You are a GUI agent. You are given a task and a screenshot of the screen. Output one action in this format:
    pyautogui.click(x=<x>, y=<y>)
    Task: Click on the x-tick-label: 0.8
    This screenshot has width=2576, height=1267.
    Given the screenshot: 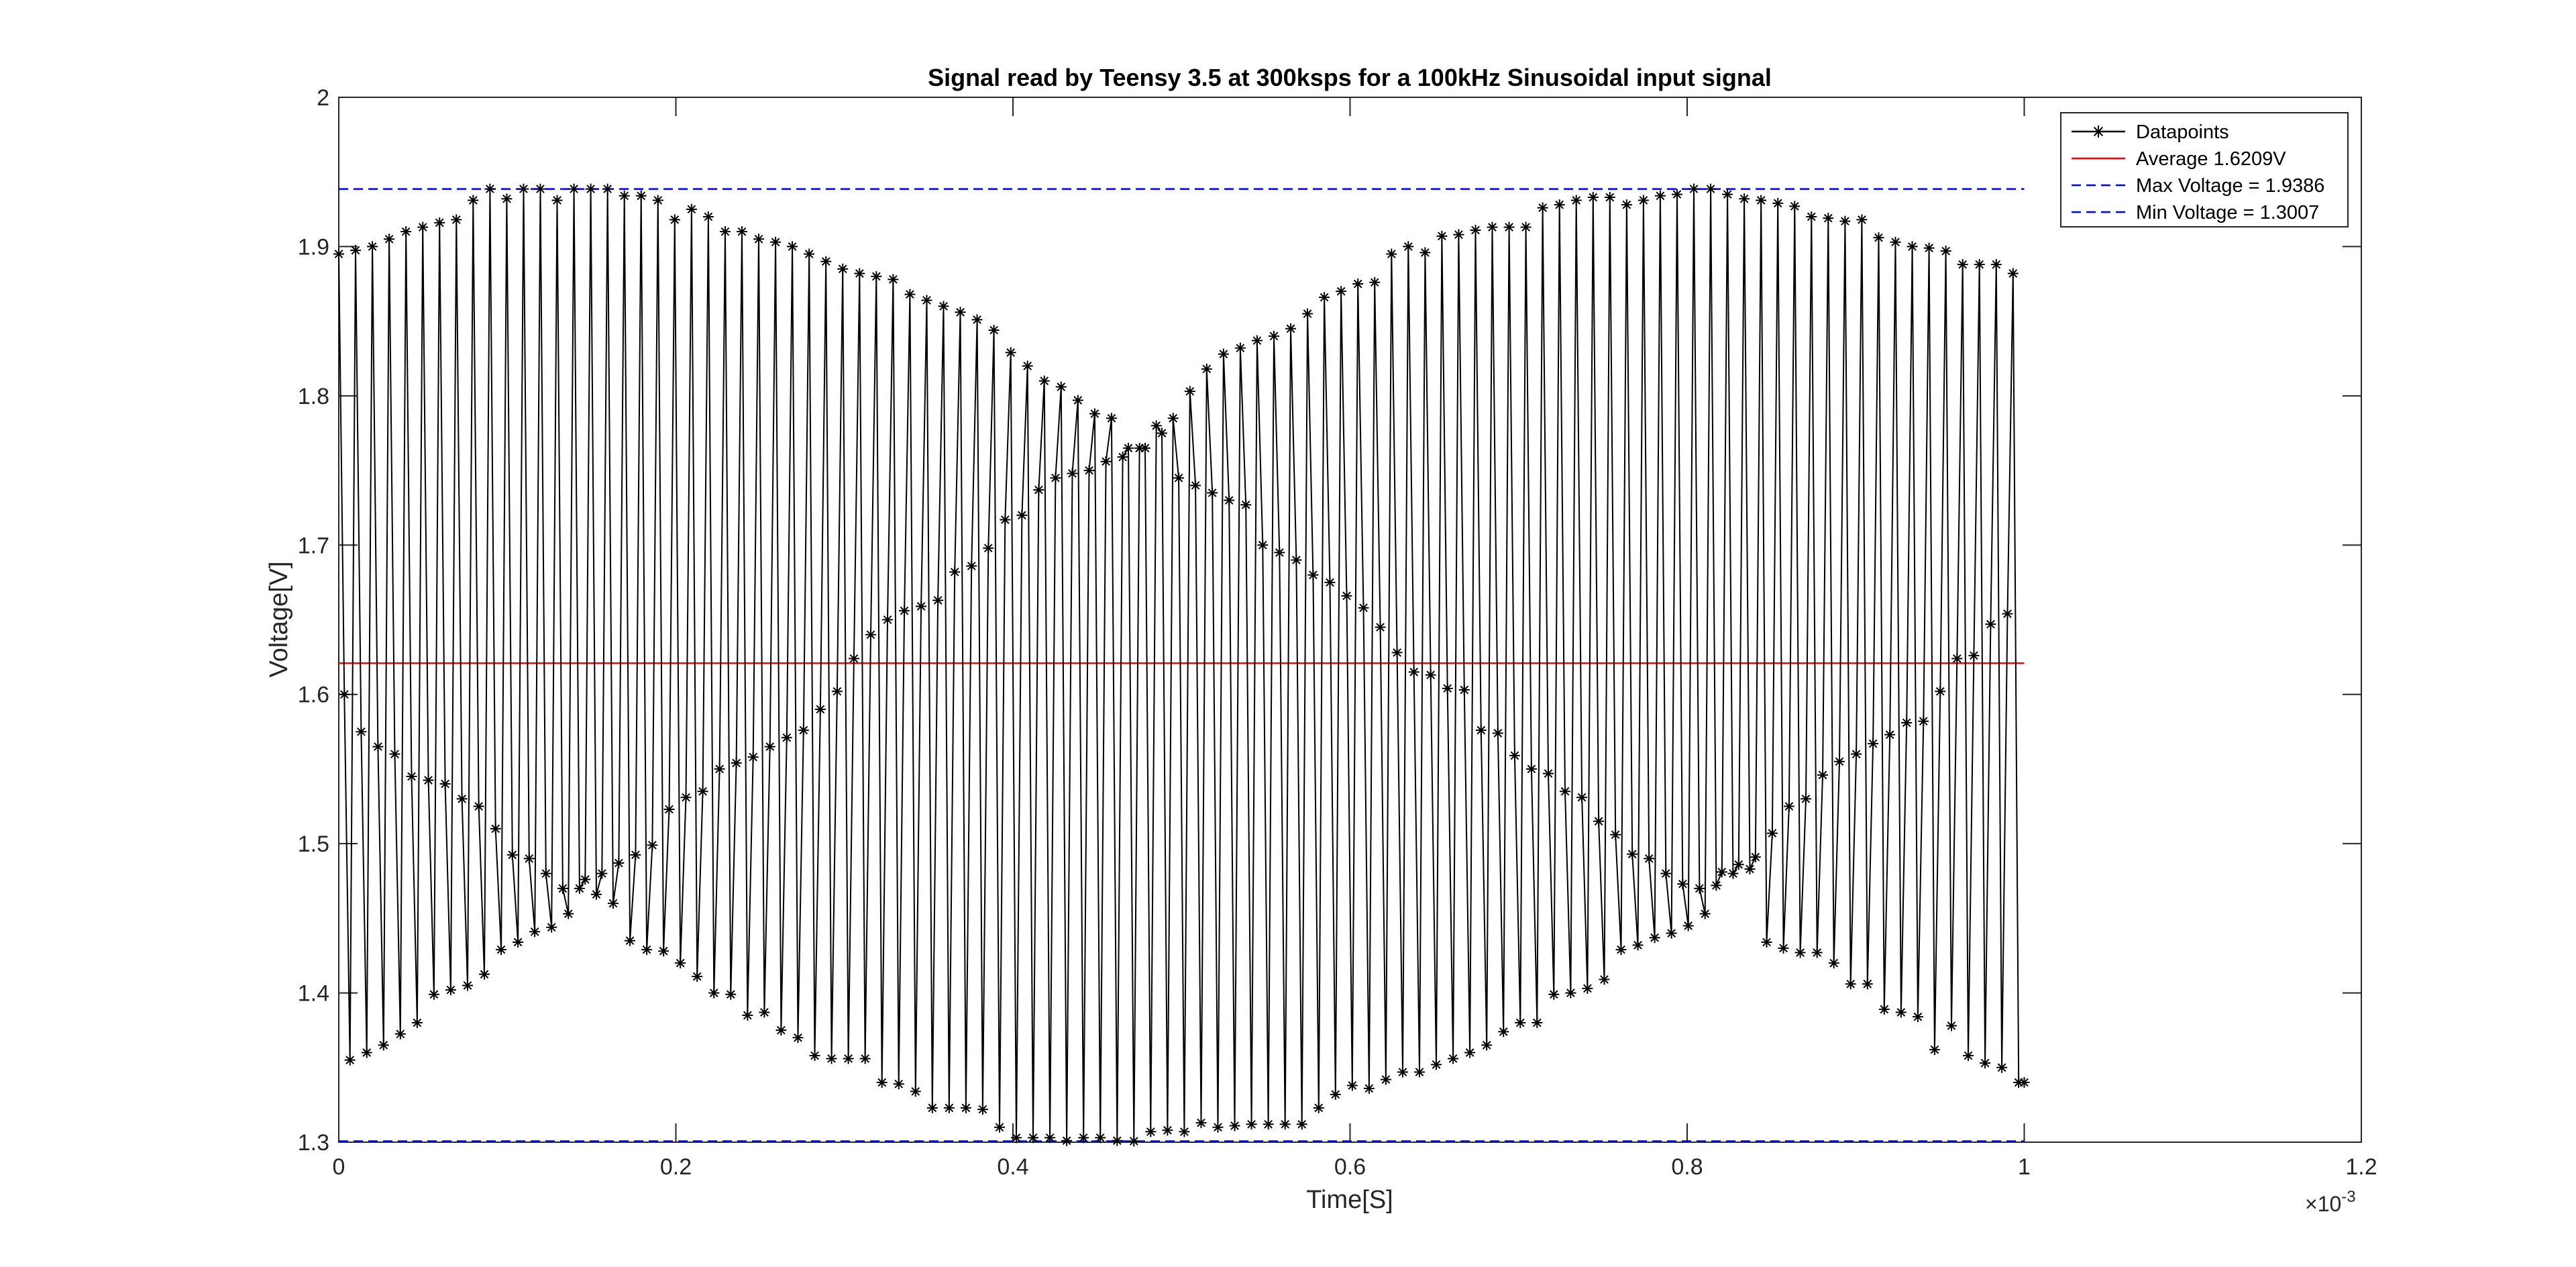 What is the action you would take?
    pyautogui.click(x=1687, y=1167)
    